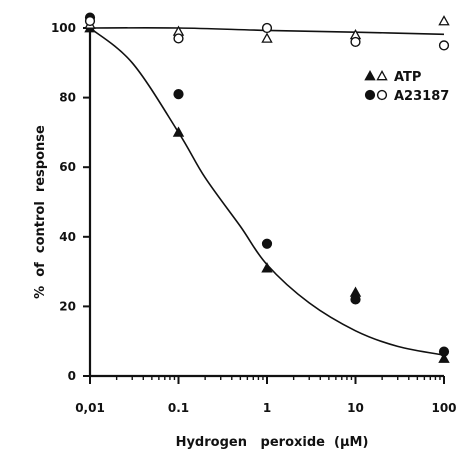 This screenshot has height=453, width=456. I want to click on legend-entry-atp: ATP, so click(392, 77).